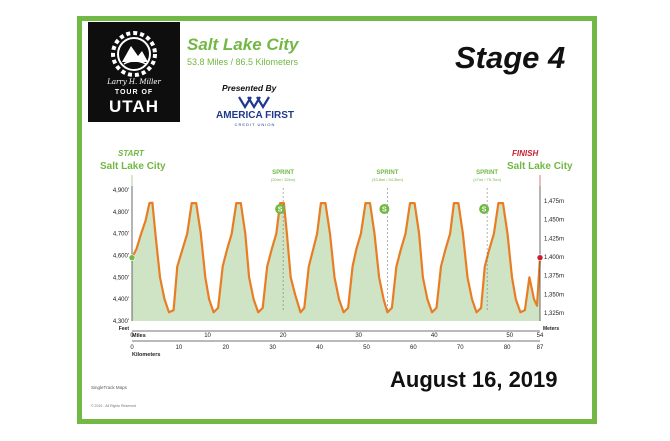  What do you see at coordinates (554, 239) in the screenshot?
I see `right-axis-tick: 1,425m` at bounding box center [554, 239].